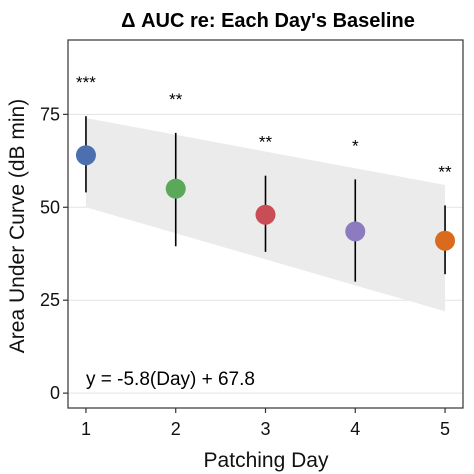  Describe the element at coordinates (50, 114) in the screenshot. I see `y-tick-label: 75` at that location.